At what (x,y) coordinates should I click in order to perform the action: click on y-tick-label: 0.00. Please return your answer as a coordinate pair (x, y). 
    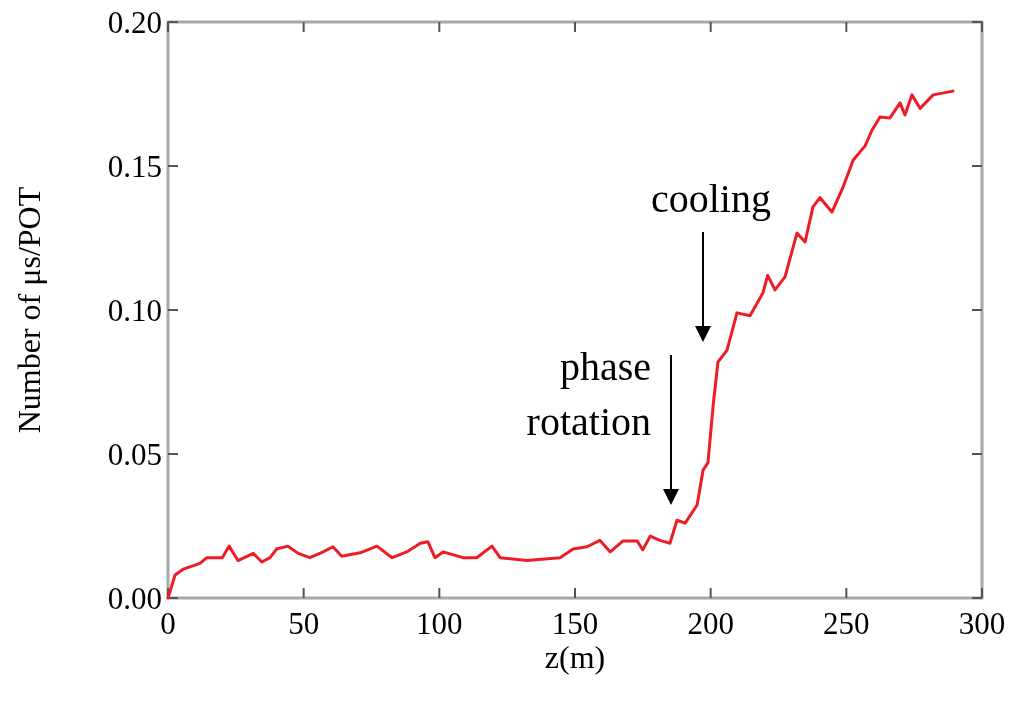
    Looking at the image, I should click on (134, 598).